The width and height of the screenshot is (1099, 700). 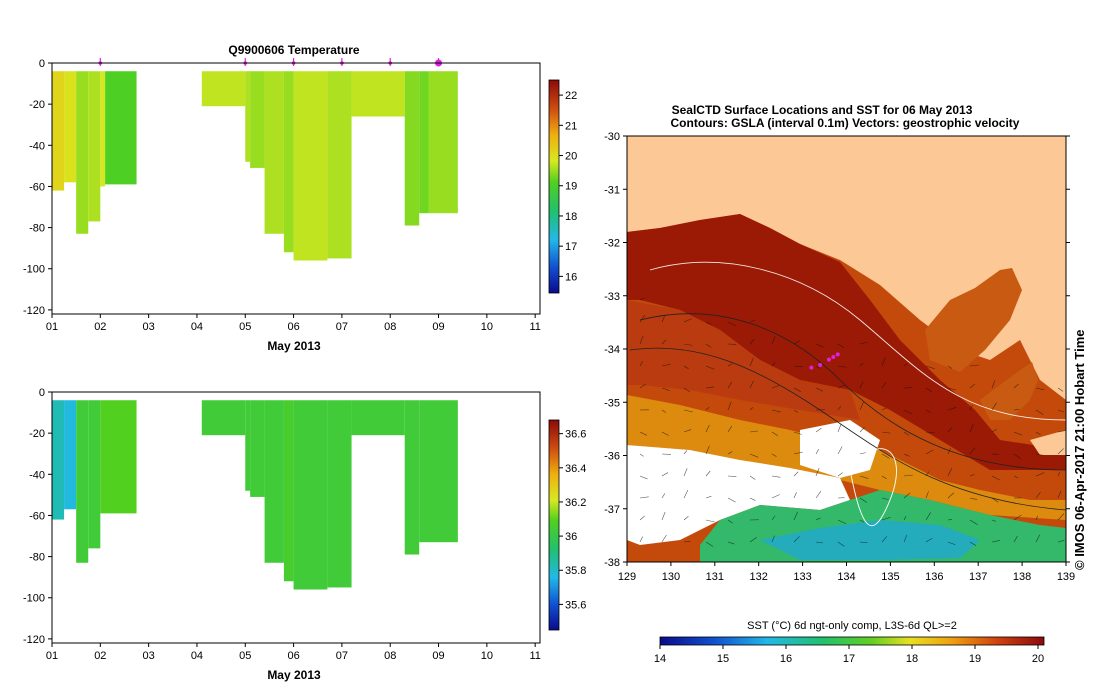 I want to click on y-tick-label: -60, so click(x=37, y=516).